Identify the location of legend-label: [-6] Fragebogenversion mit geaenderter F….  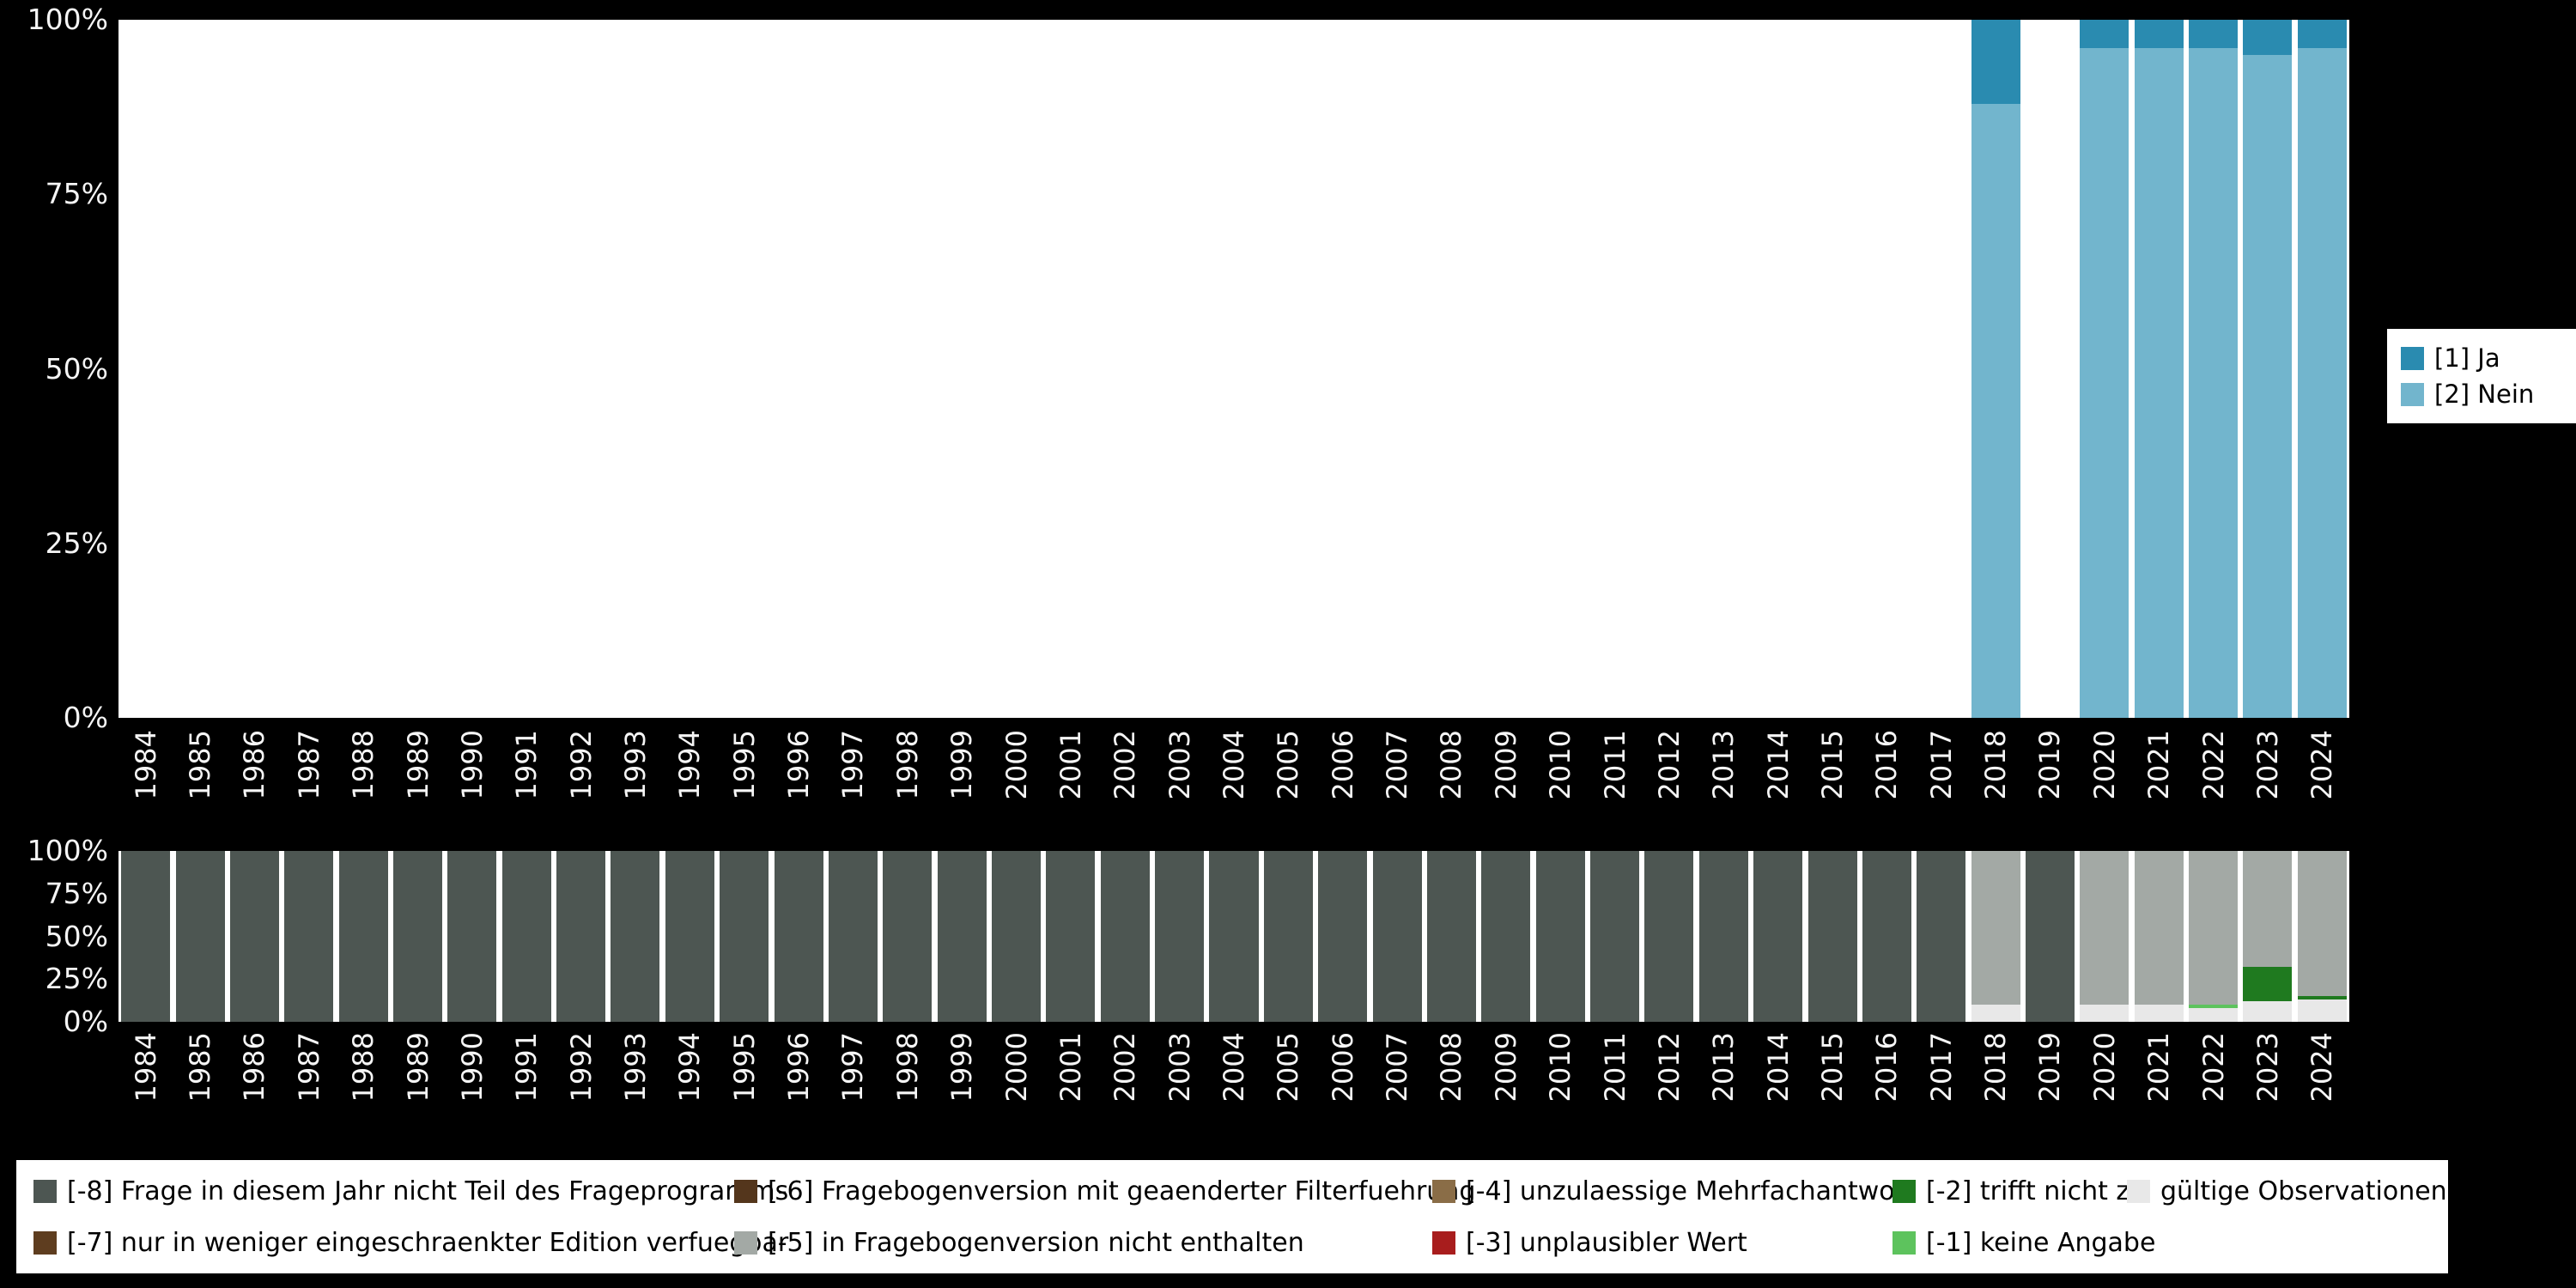
(1122, 1191).